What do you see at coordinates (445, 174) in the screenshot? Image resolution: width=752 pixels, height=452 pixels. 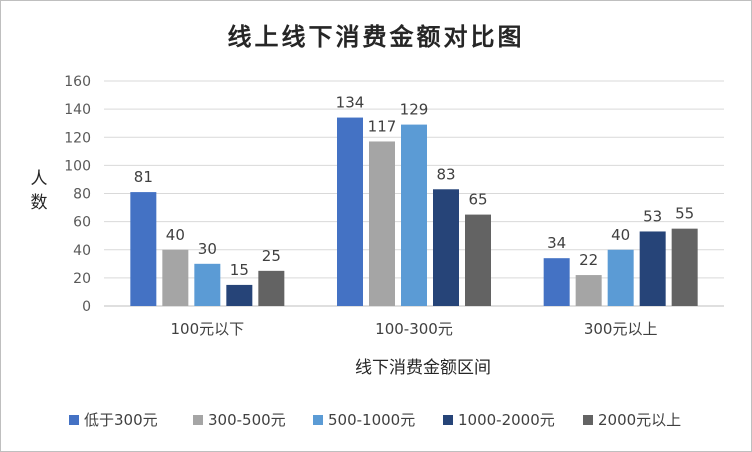 I see `data-label: 83` at bounding box center [445, 174].